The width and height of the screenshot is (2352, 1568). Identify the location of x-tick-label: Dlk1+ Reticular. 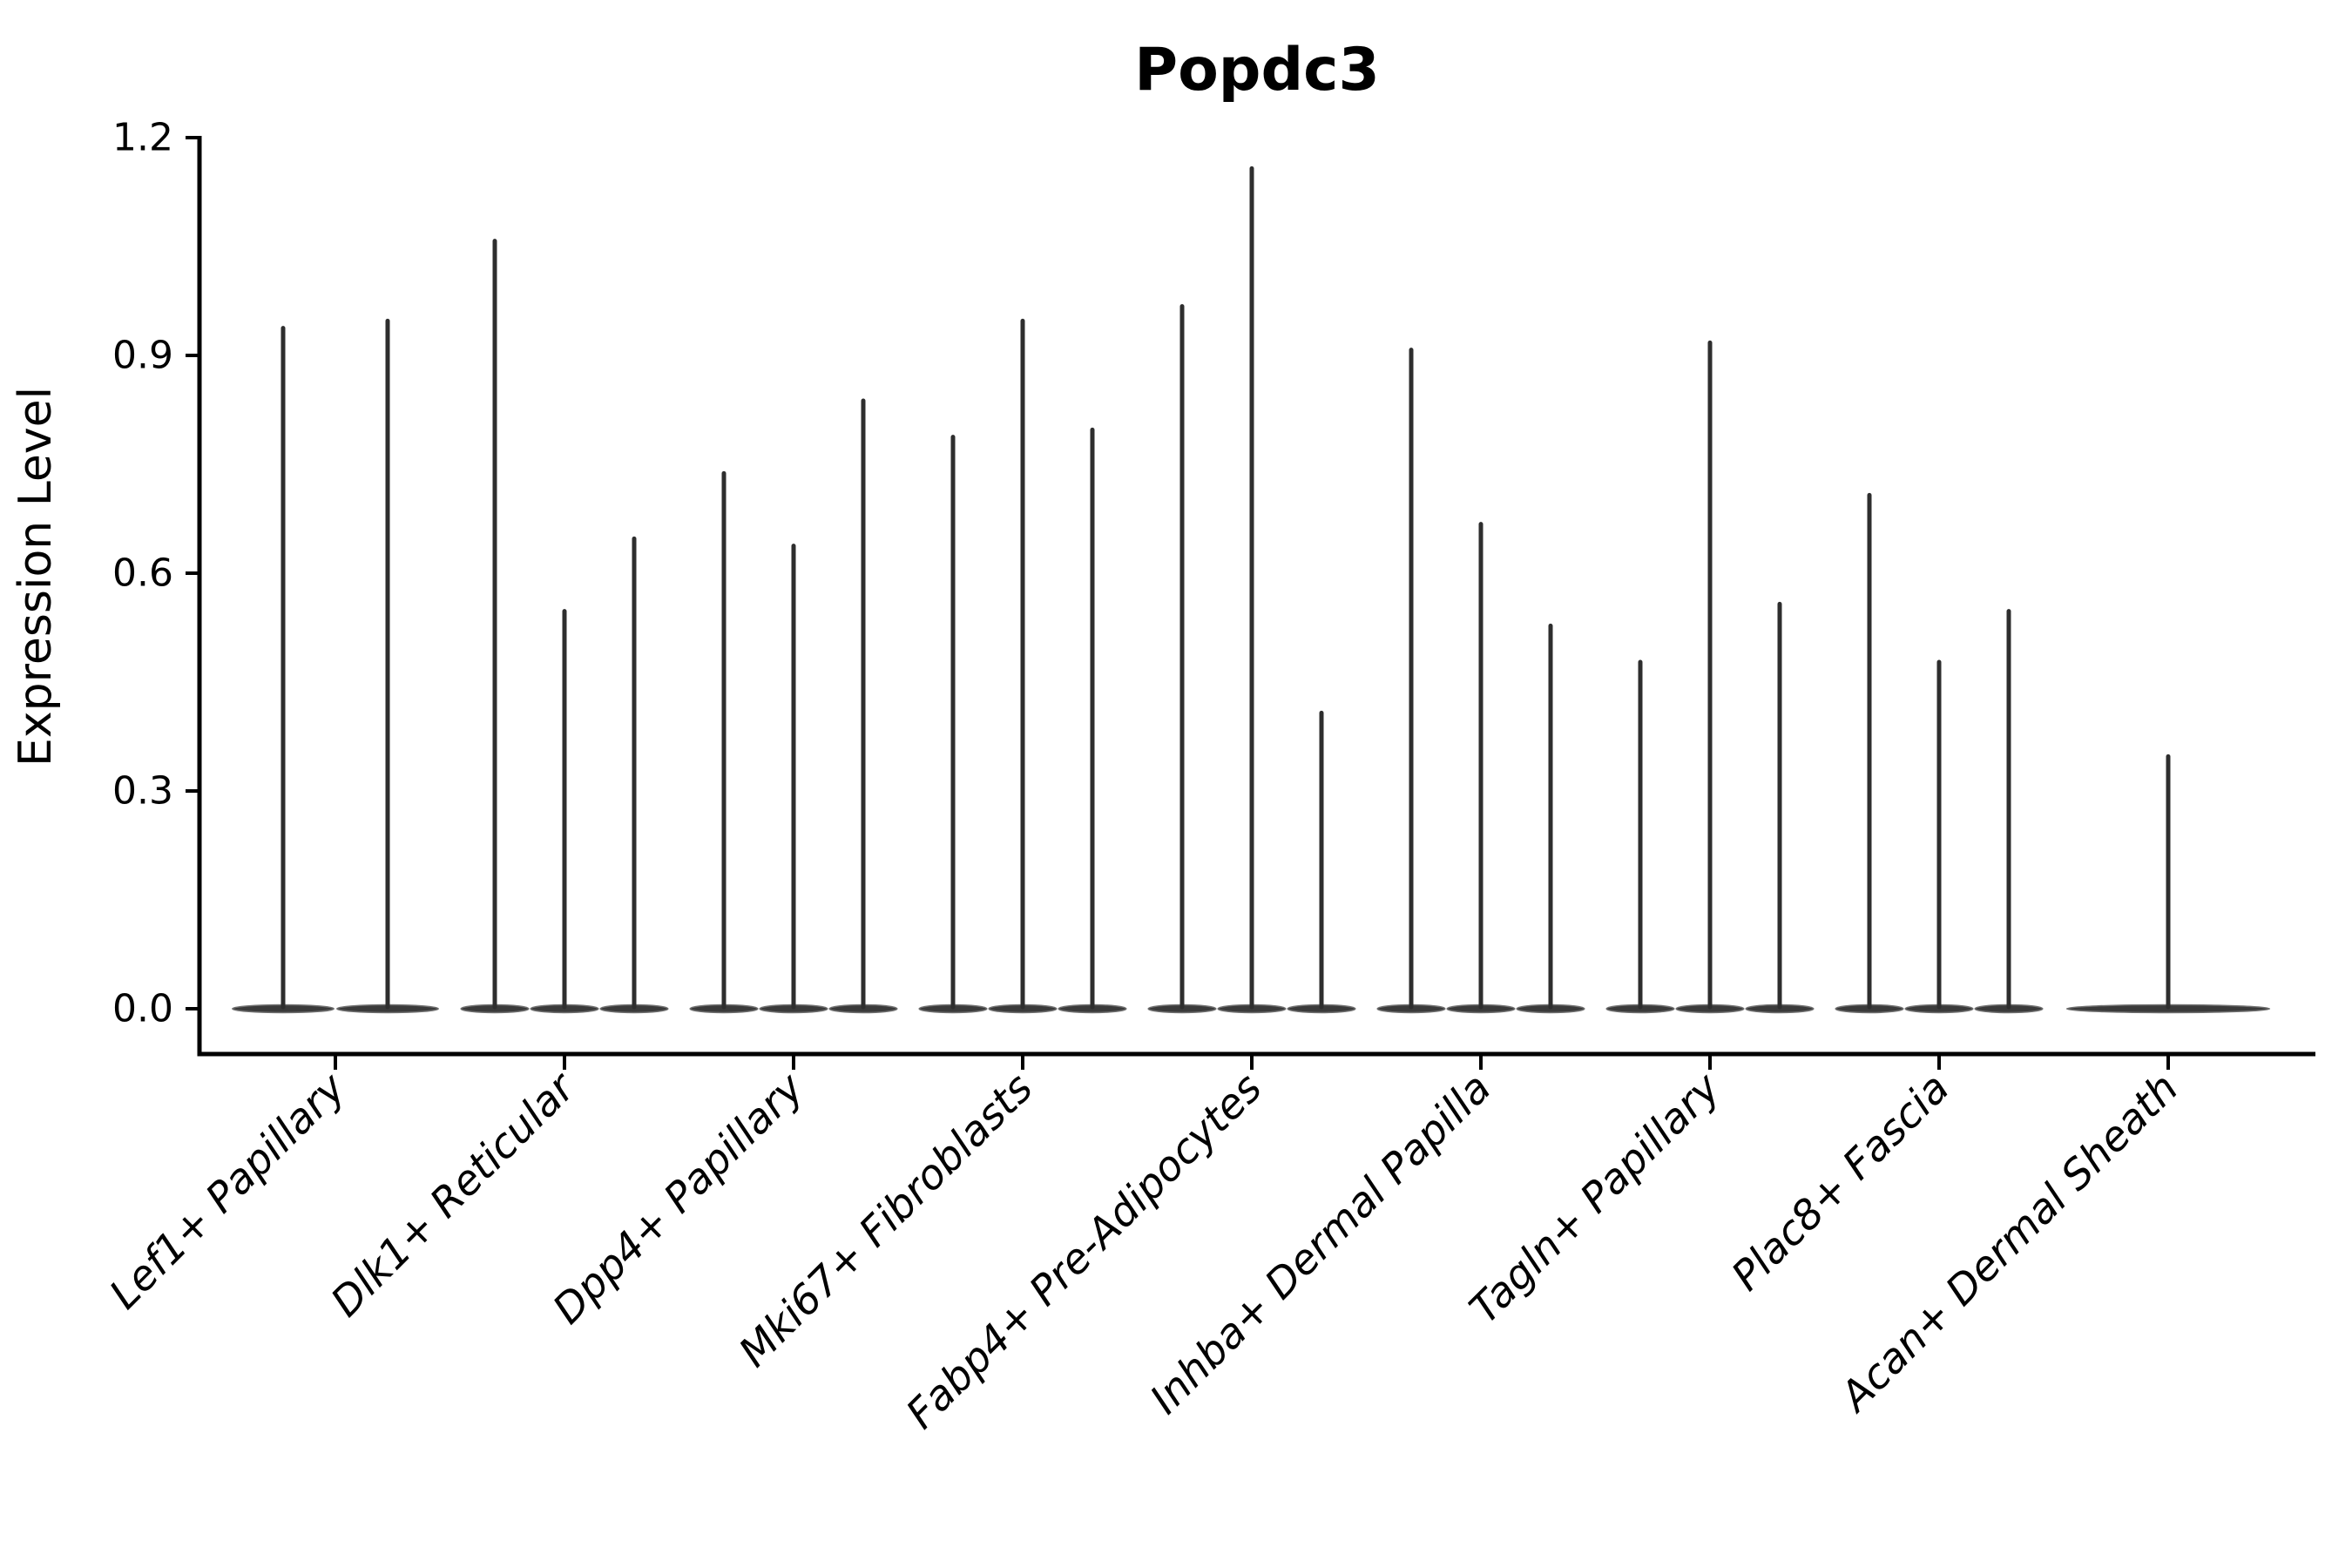
(454, 1195).